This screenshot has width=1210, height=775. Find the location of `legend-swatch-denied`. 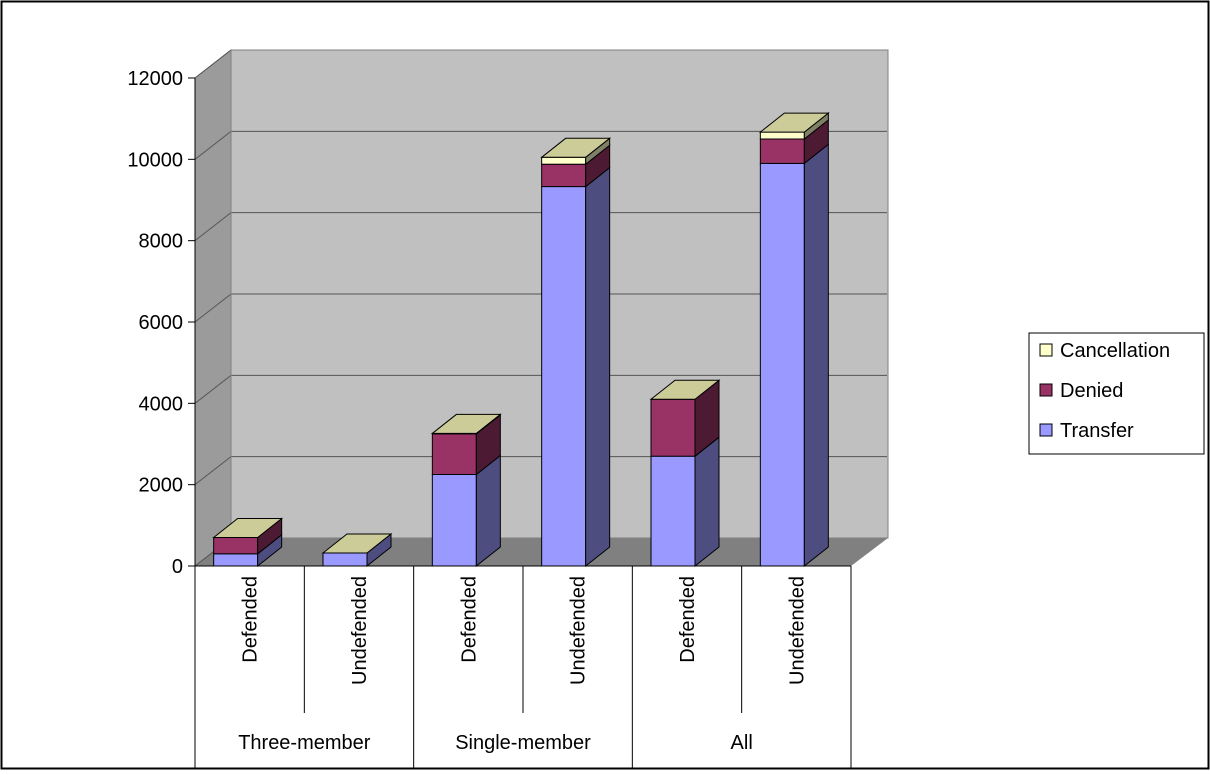

legend-swatch-denied is located at coordinates (1046, 390).